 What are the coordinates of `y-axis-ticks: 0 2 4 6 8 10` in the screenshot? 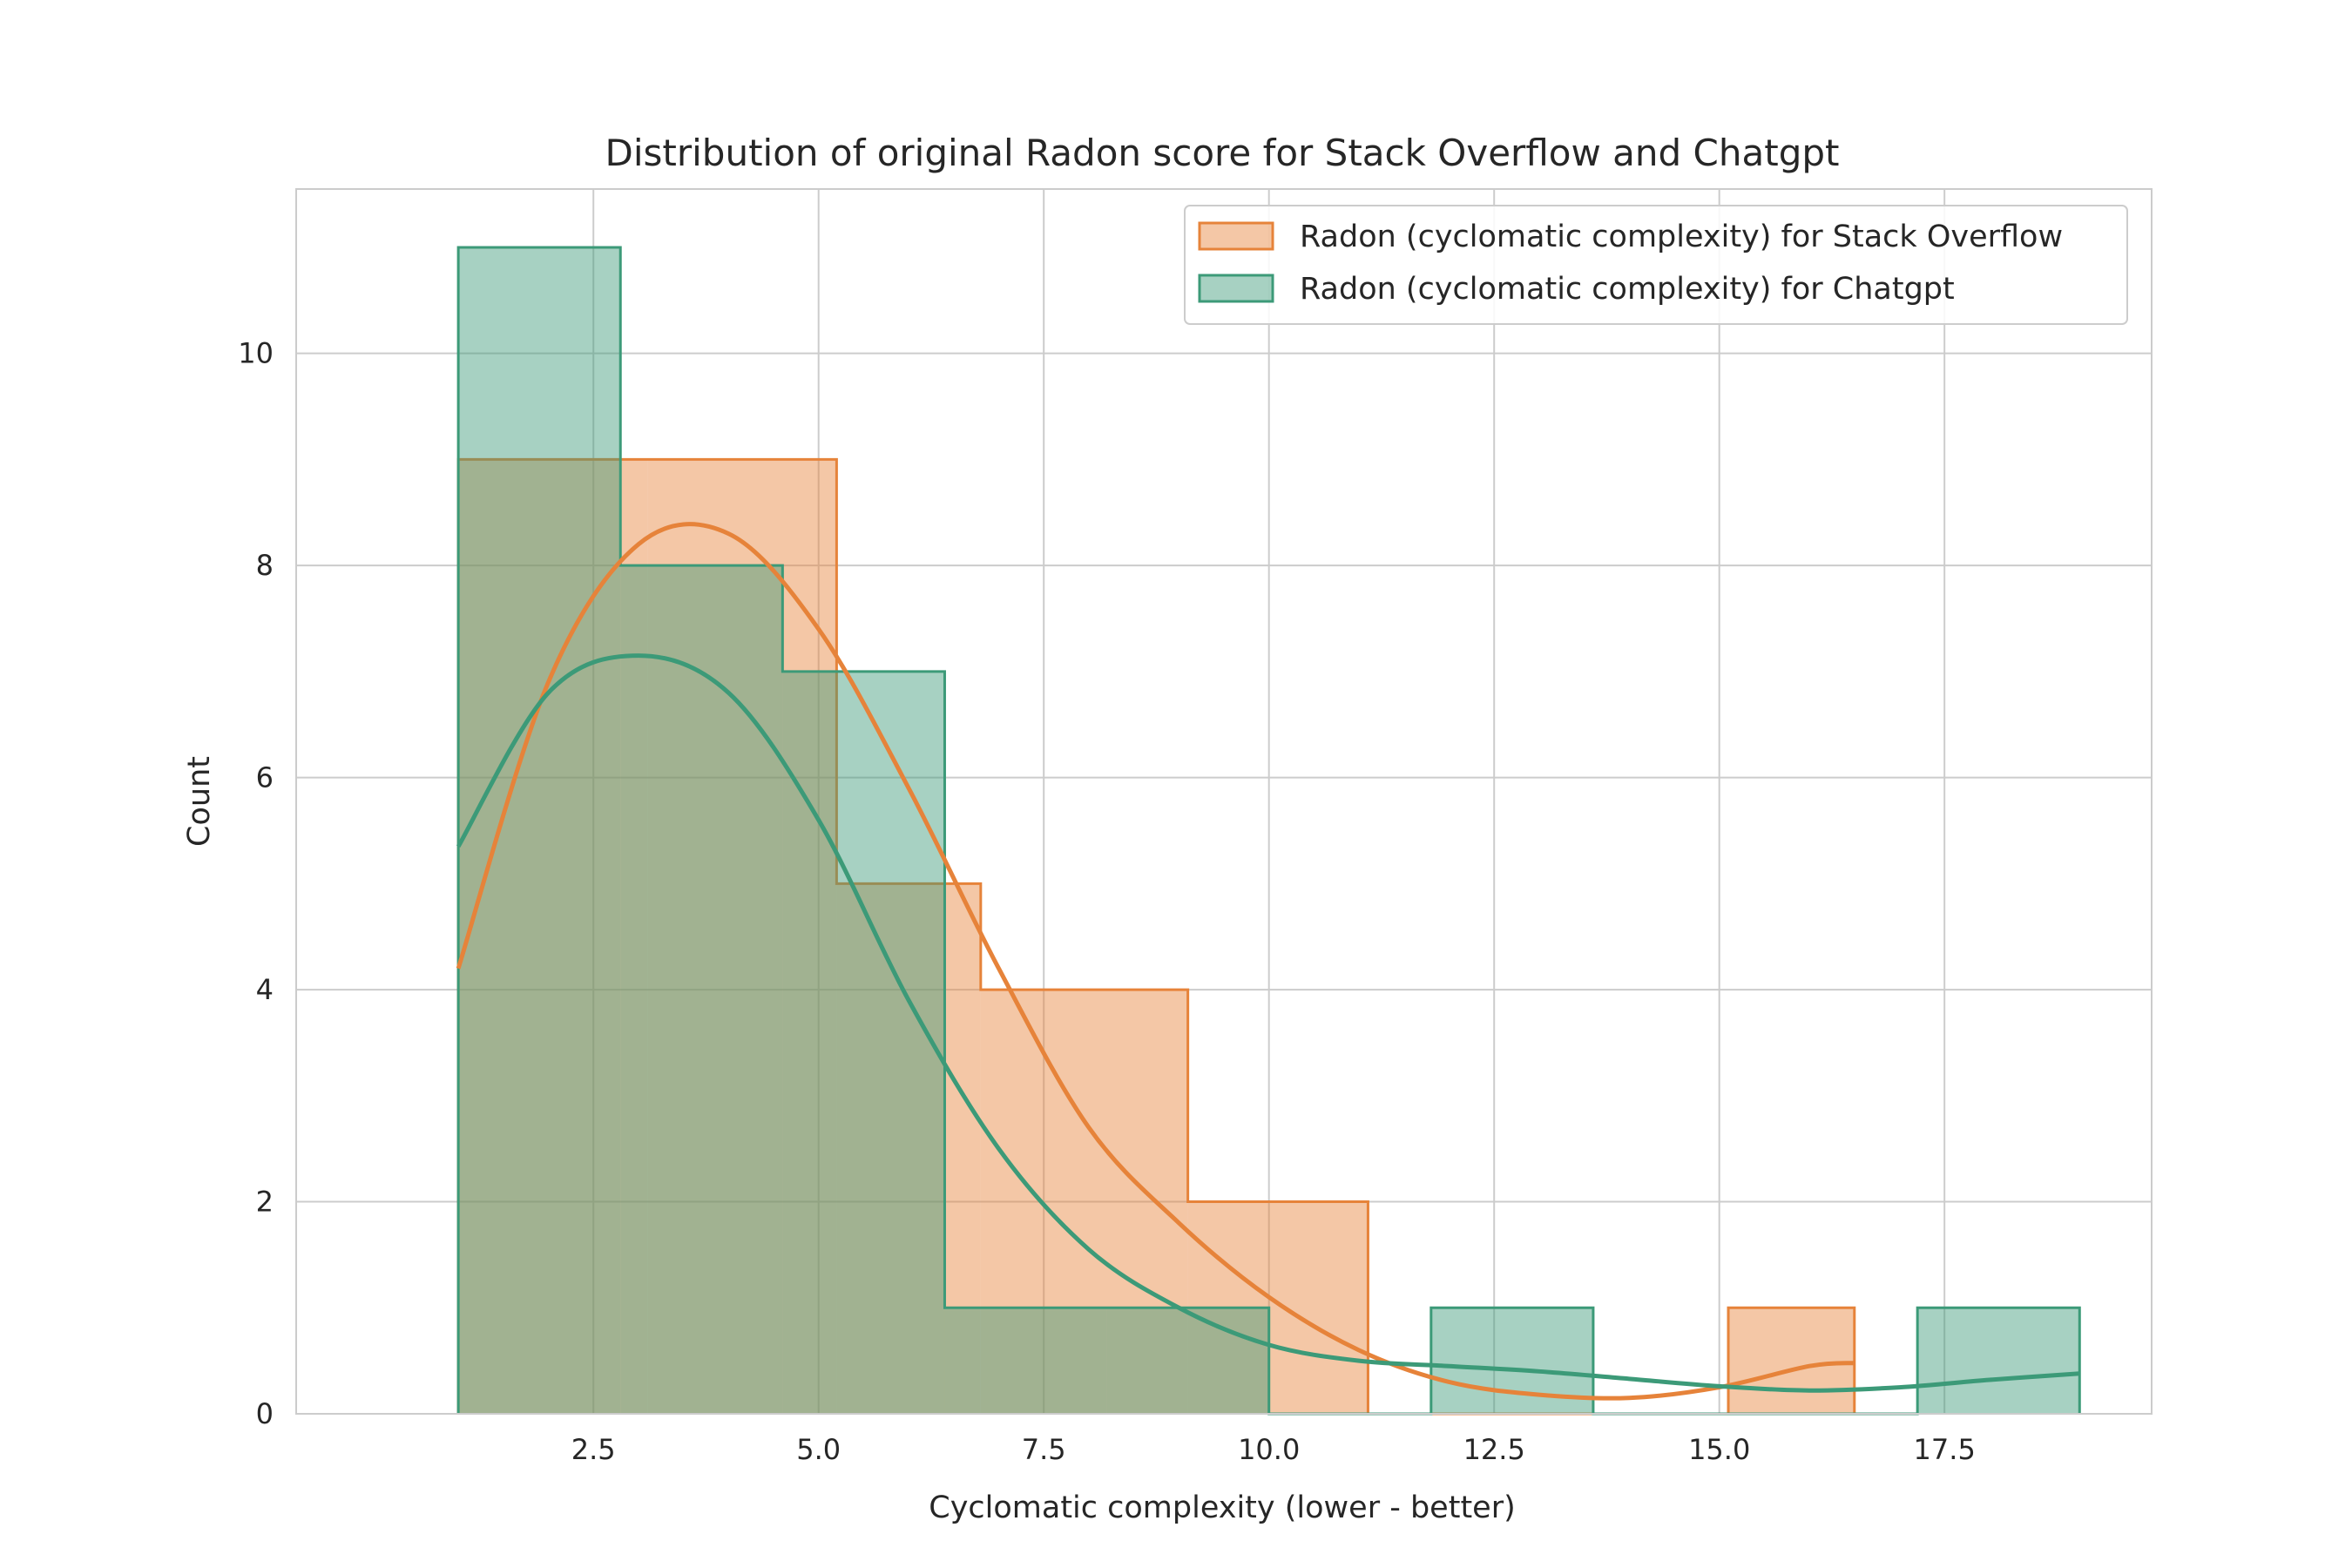 It's located at (256, 884).